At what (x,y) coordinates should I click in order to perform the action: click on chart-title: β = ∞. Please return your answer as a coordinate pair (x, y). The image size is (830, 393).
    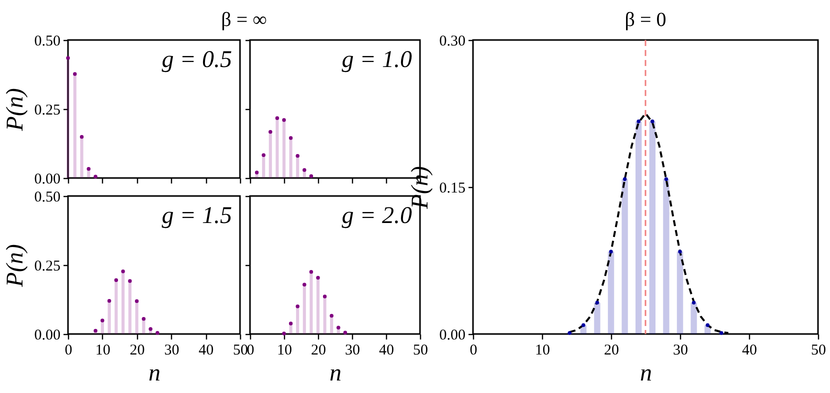
    Looking at the image, I should click on (244, 20).